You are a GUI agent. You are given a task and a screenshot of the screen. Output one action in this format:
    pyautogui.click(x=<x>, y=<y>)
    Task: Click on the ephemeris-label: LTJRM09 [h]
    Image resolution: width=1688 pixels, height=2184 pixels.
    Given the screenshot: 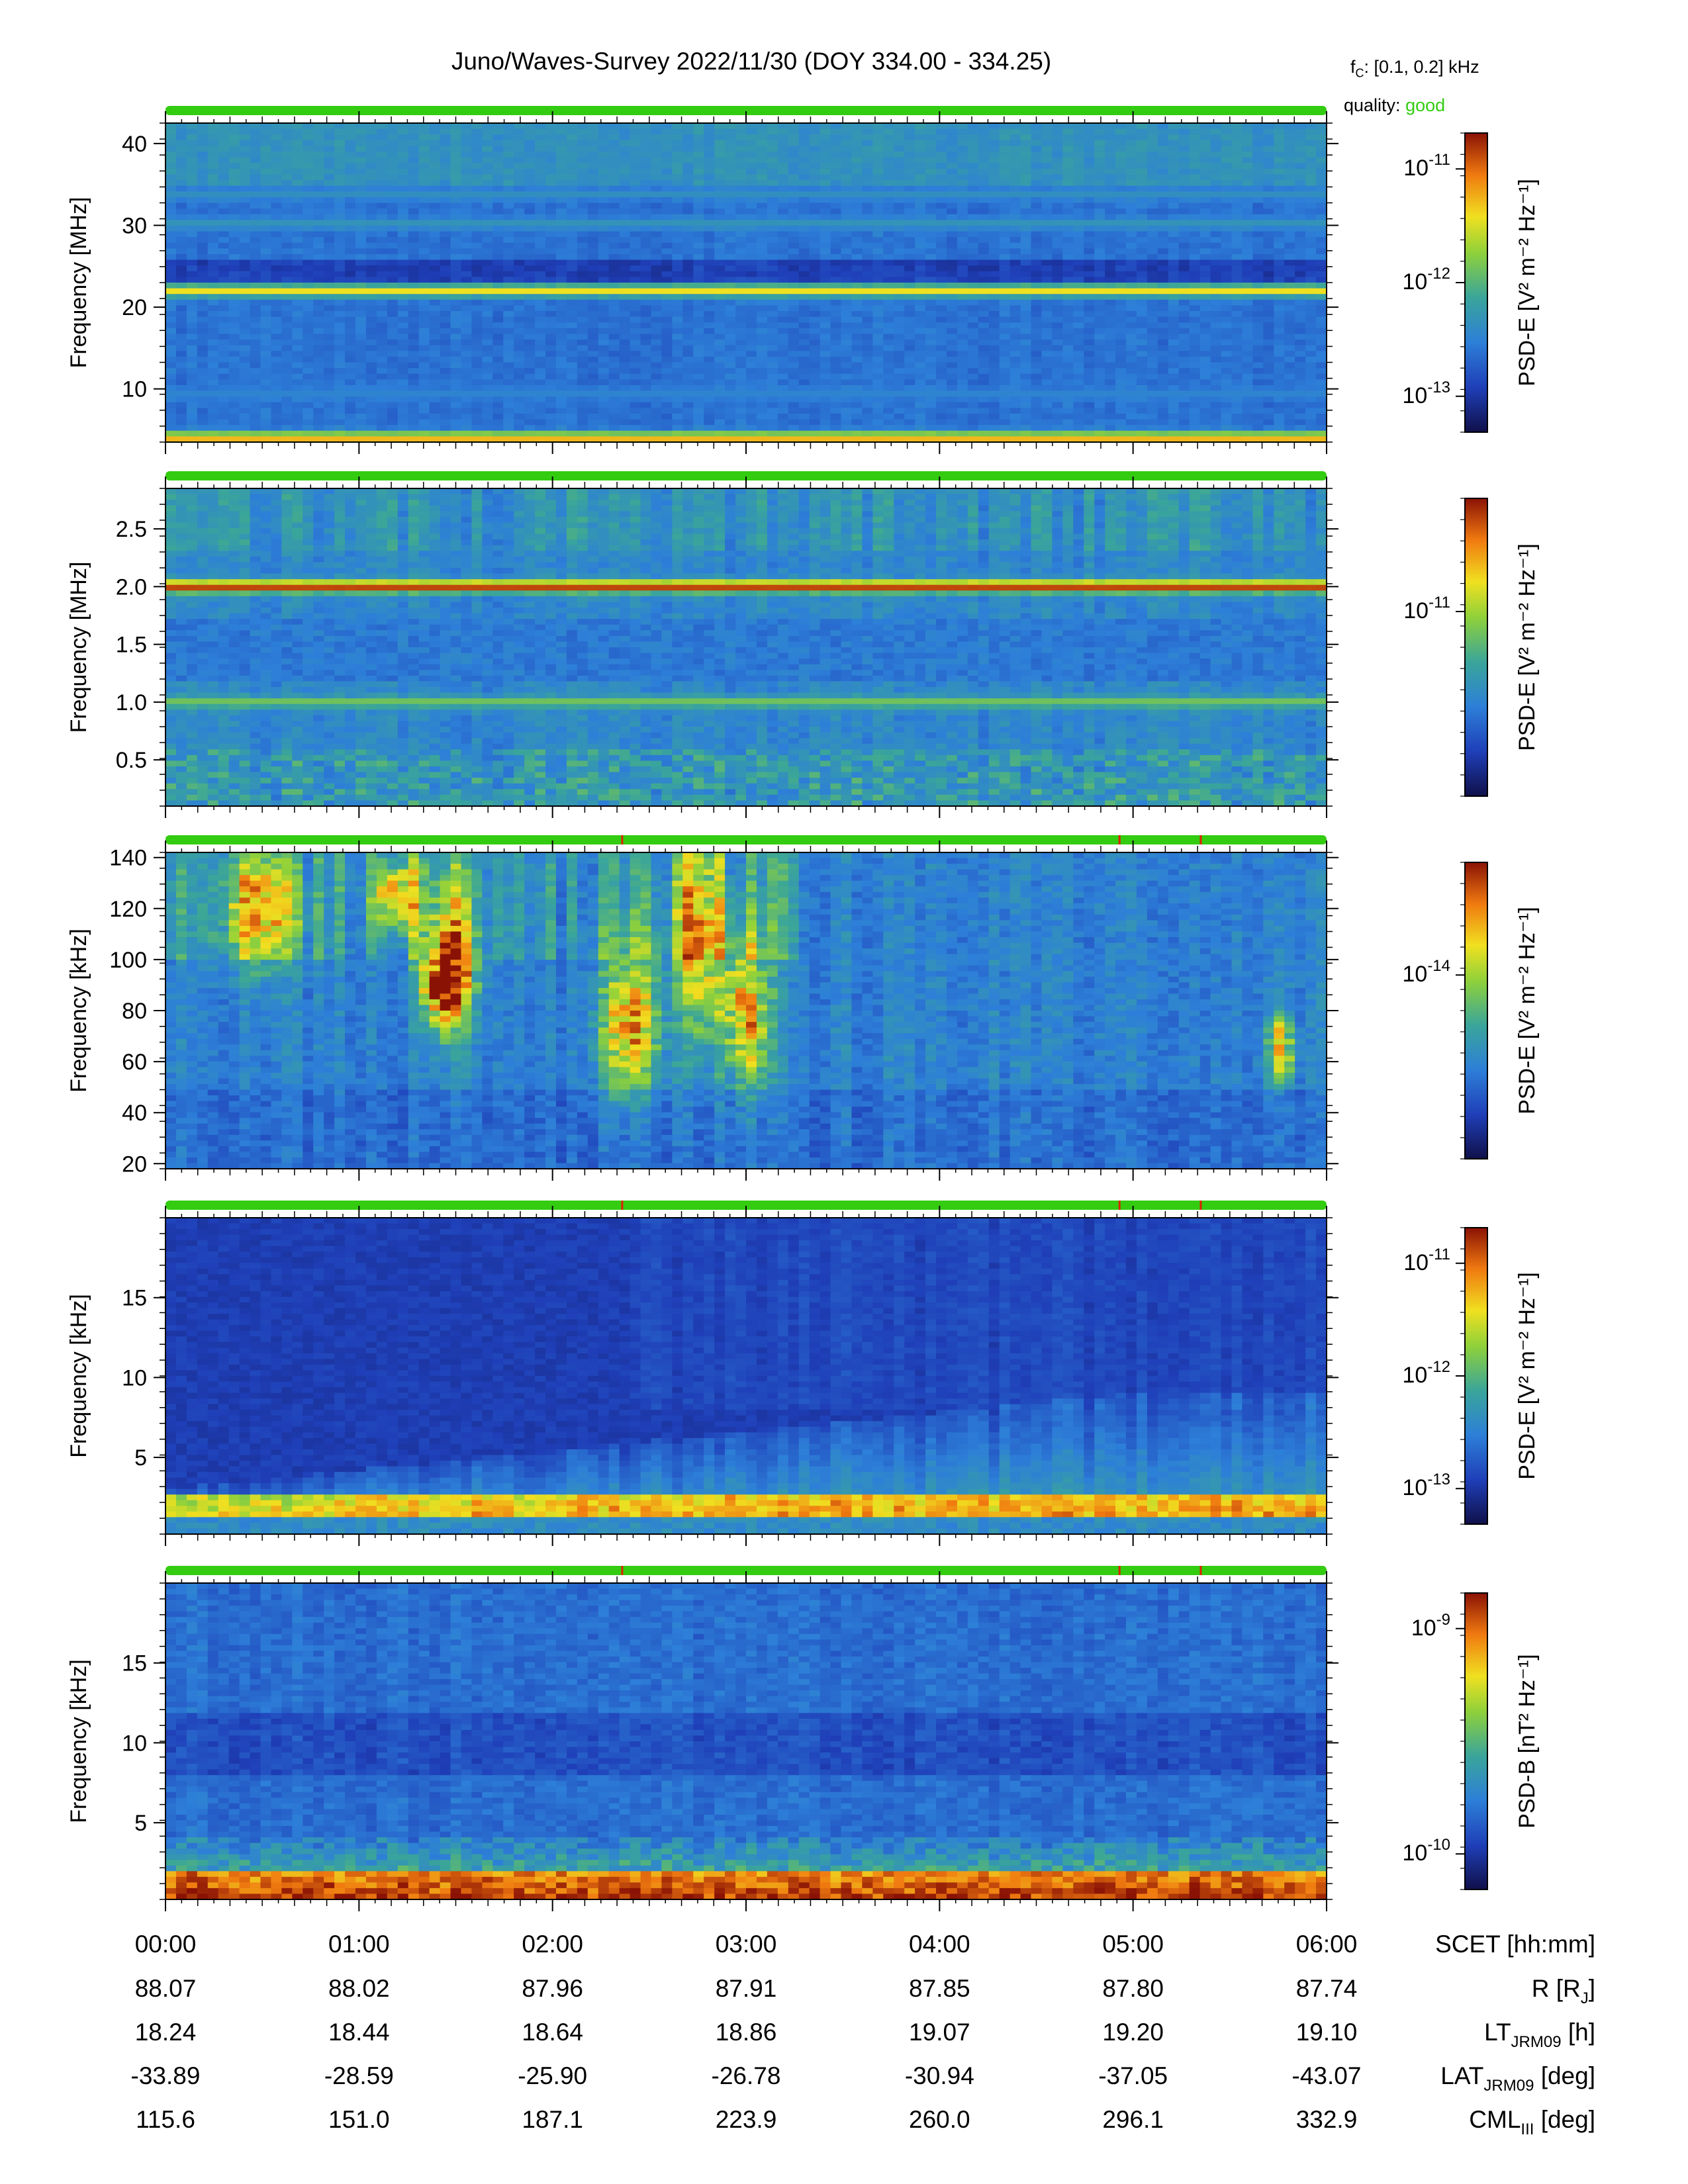 What is the action you would take?
    pyautogui.click(x=1539, y=2035)
    